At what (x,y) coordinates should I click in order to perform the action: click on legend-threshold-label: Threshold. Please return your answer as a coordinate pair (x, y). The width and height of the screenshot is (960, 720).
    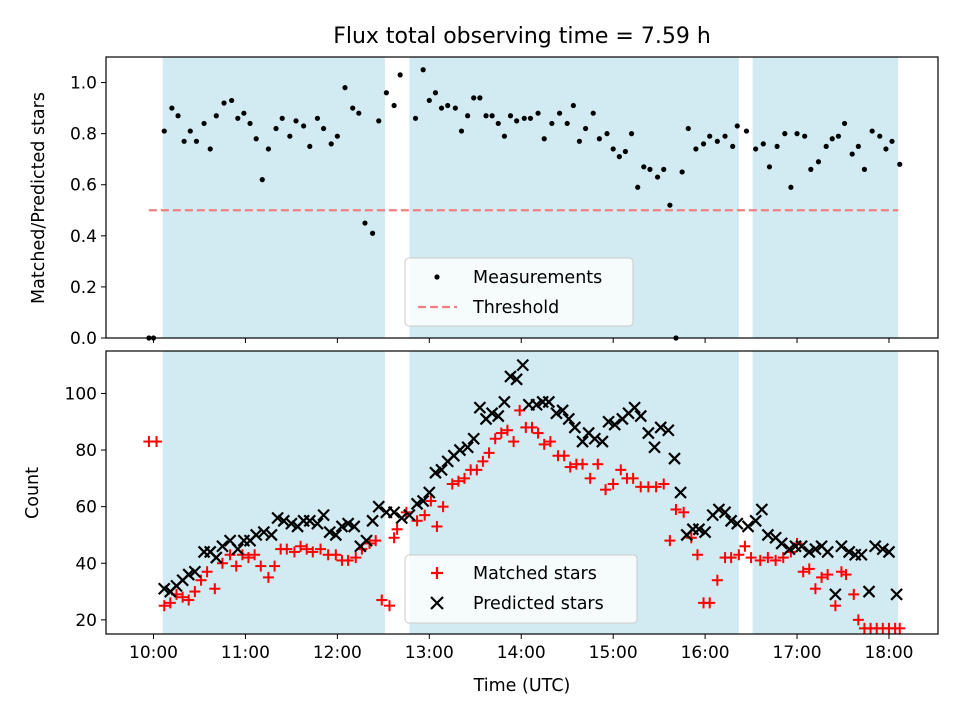
    Looking at the image, I should click on (515, 308).